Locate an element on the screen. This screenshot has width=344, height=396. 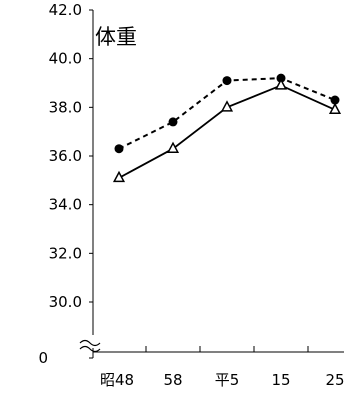
y-tick-label: 40.0 is located at coordinates (65, 59).